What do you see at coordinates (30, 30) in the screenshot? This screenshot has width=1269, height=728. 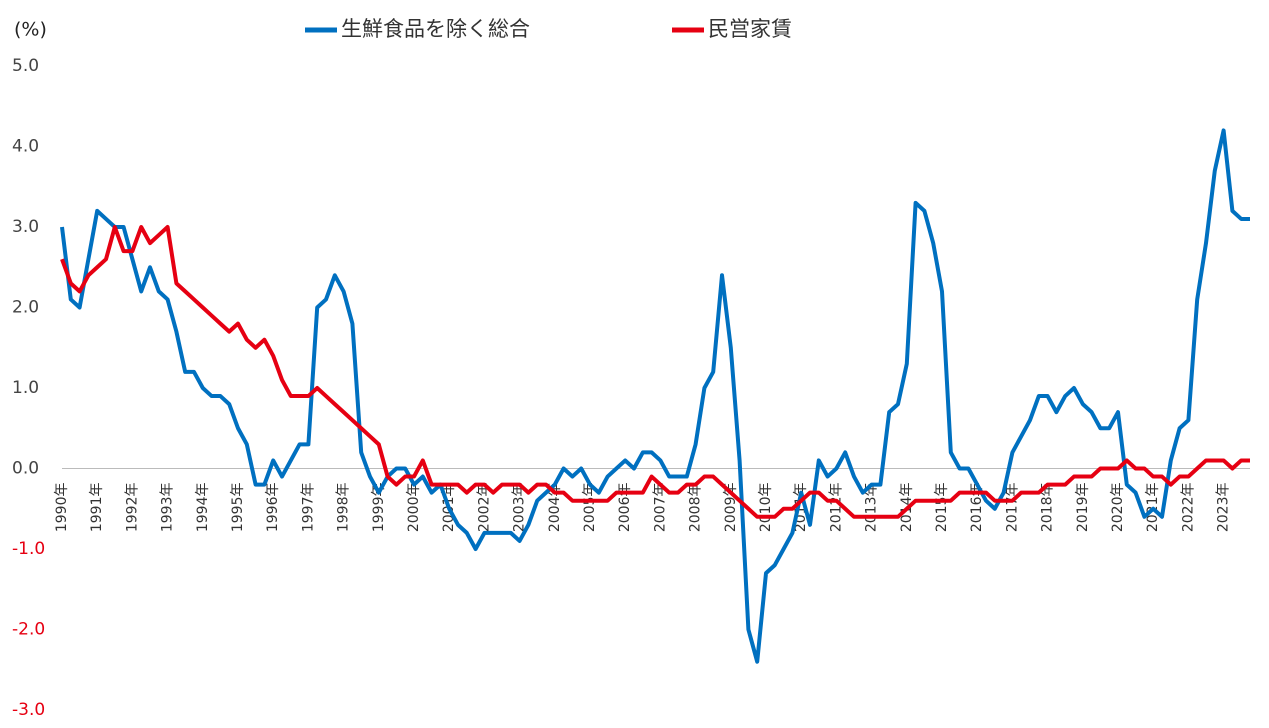 I see `y-unit-label: (%)` at bounding box center [30, 30].